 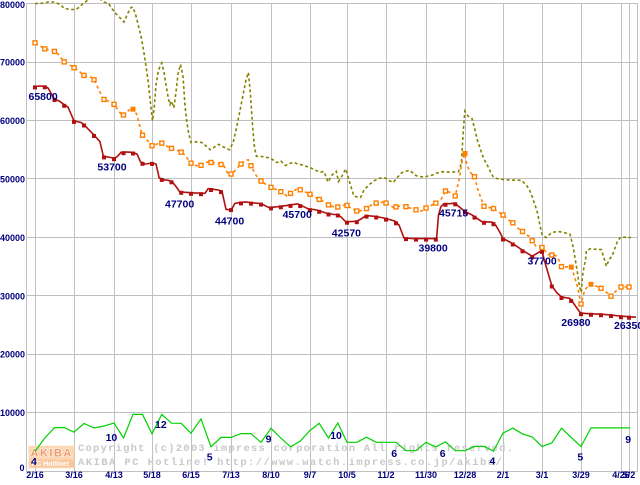 What do you see at coordinates (12, 355) in the screenshot?
I see `svg-text: 20000` at bounding box center [12, 355].